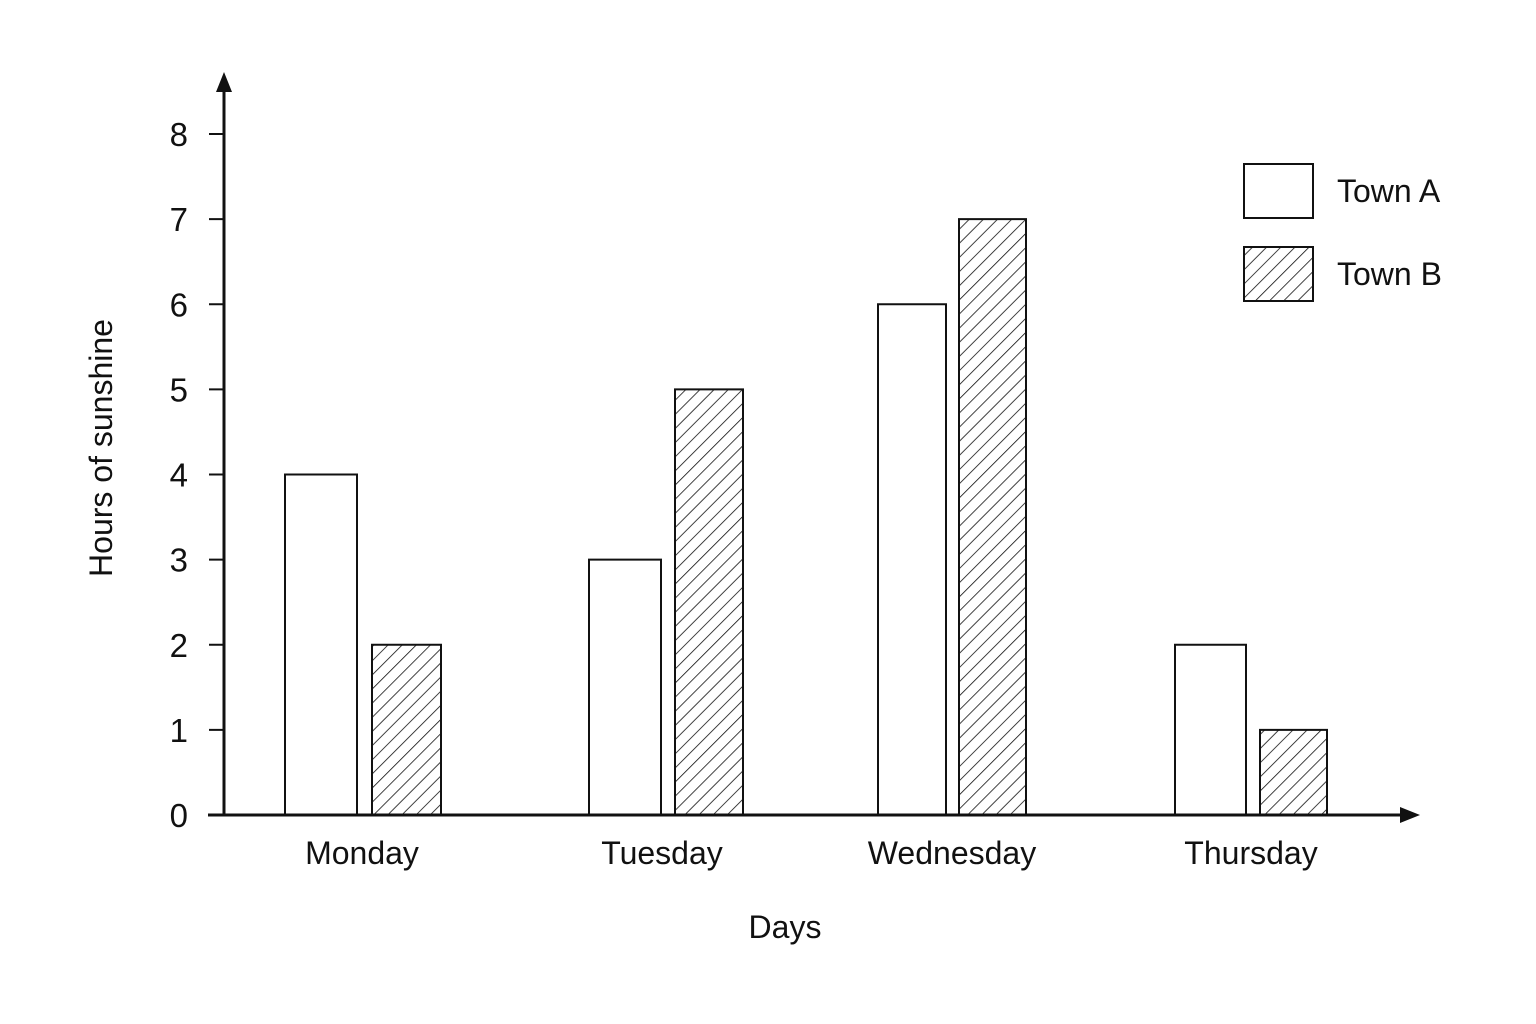 The width and height of the screenshot is (1536, 1024). I want to click on y-tick-label: 1, so click(179, 730).